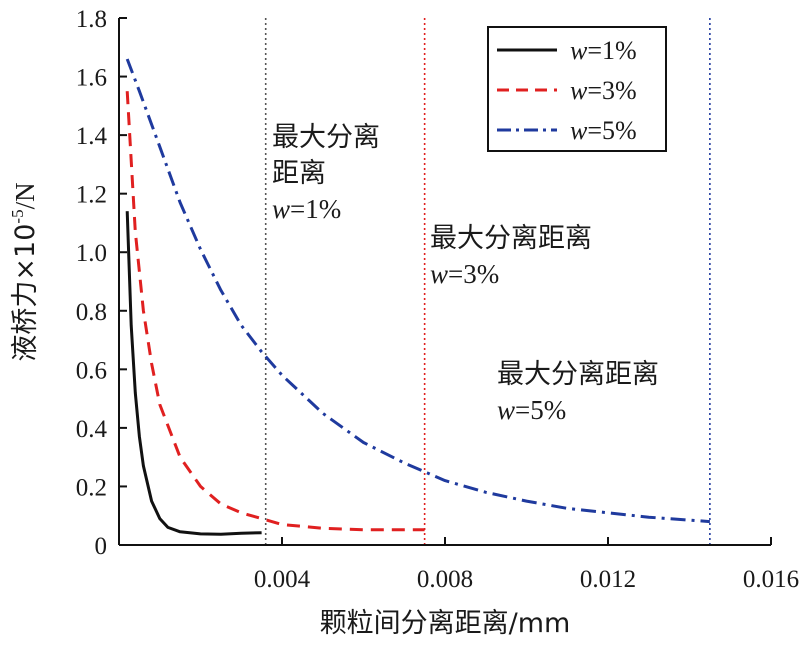 The image size is (811, 647). Describe the element at coordinates (91, 19) in the screenshot. I see `y-tick-label: 1.8` at that location.